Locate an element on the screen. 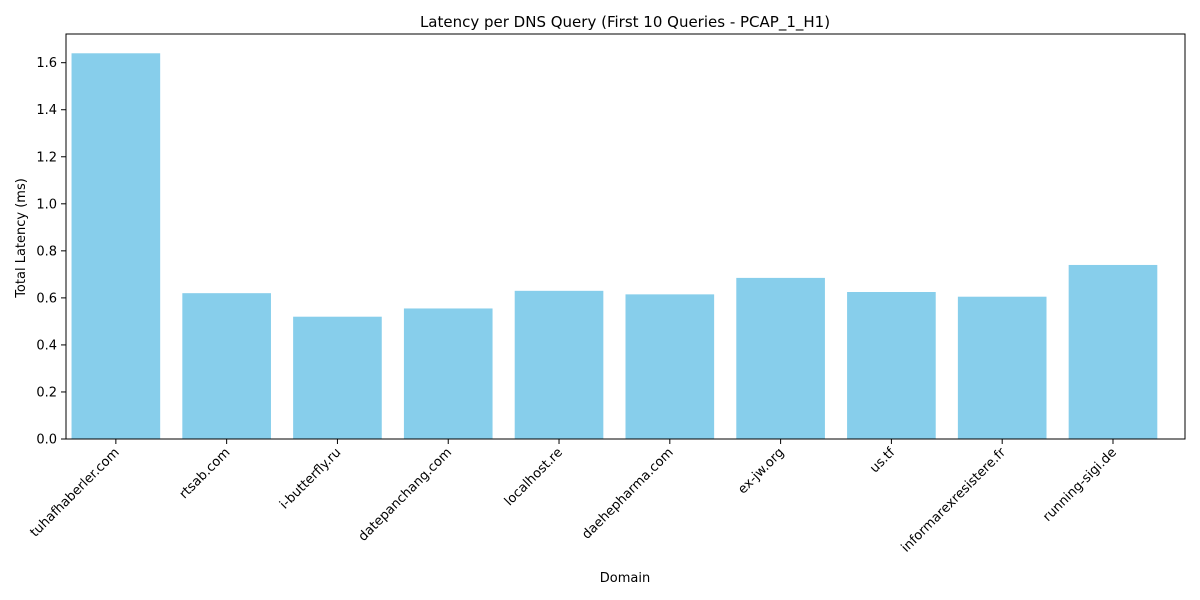 The width and height of the screenshot is (1200, 600). y-tick-label: 1.4 is located at coordinates (46, 110).